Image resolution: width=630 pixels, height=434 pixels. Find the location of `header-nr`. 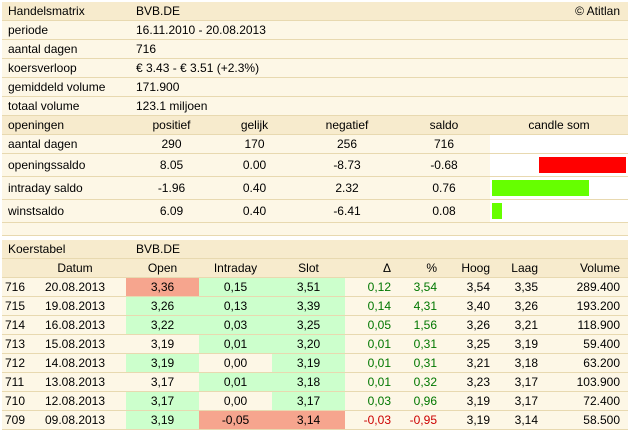

header-nr is located at coordinates (13, 268).